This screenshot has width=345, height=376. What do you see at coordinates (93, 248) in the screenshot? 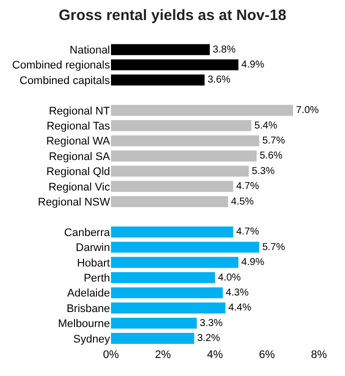
I see `y-tick-label: Darwin` at bounding box center [93, 248].